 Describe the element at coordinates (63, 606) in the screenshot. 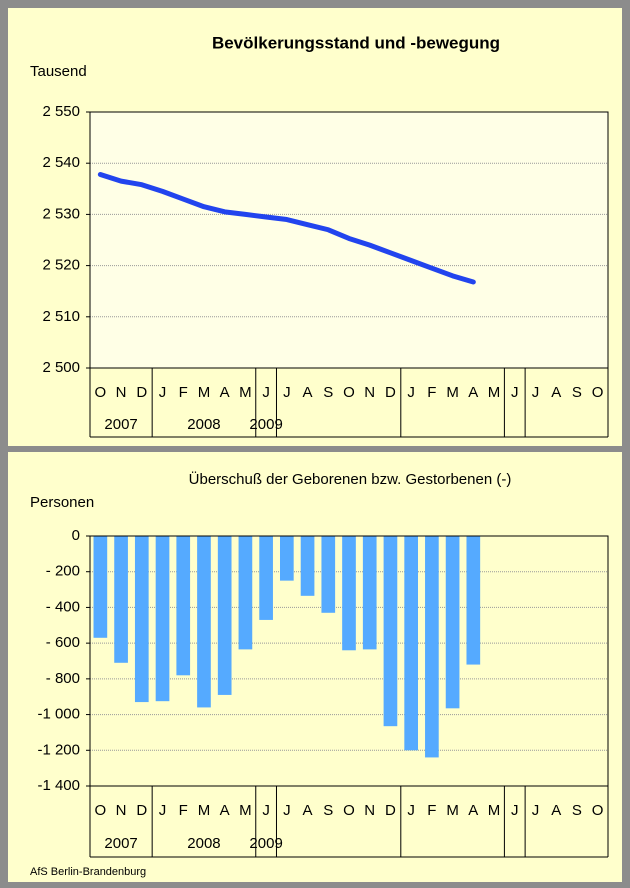

I see `y-tick-label: - 400` at that location.